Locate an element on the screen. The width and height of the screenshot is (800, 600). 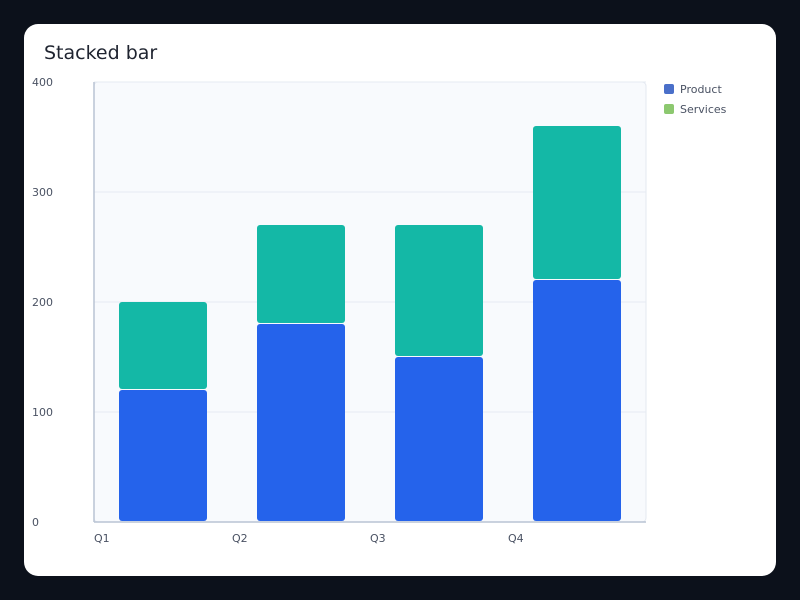
y-tick-label: 200 is located at coordinates (42, 302).